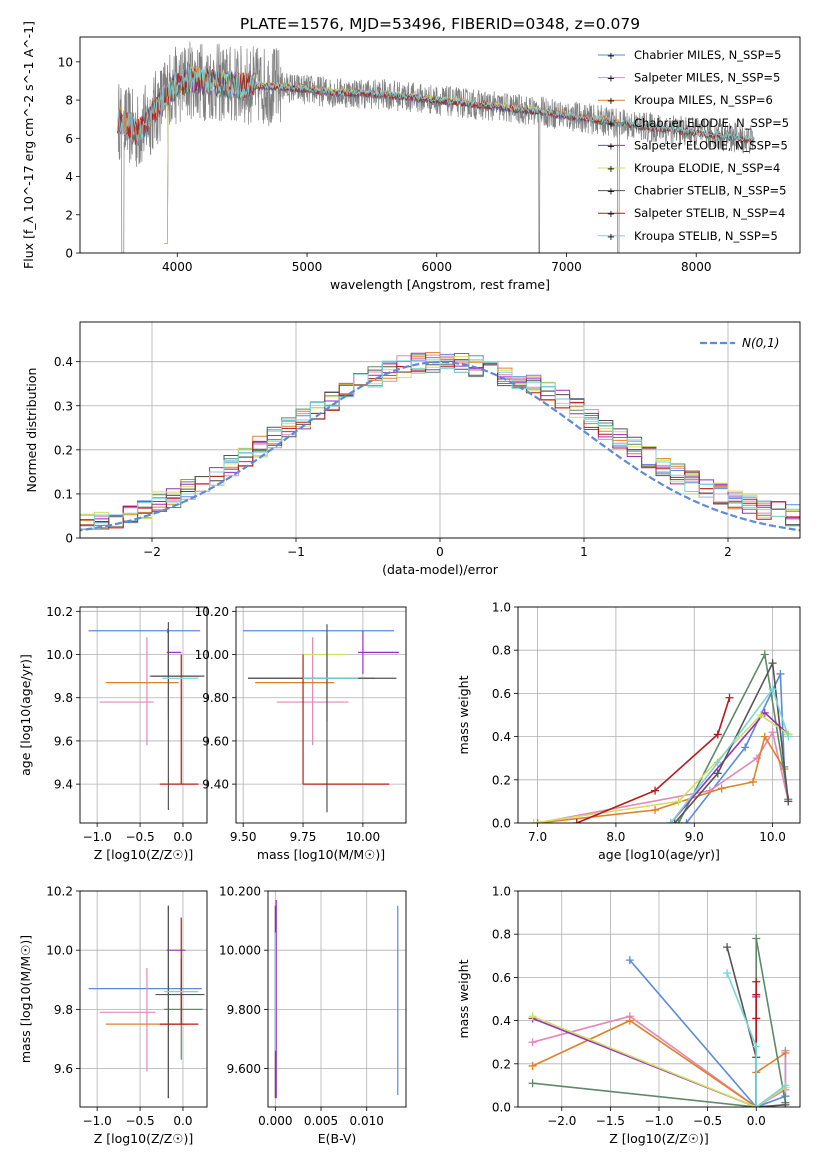 Image resolution: width=819 pixels, height=1170 pixels. What do you see at coordinates (756, 1038) in the screenshot?
I see `weight-series` at bounding box center [756, 1038].